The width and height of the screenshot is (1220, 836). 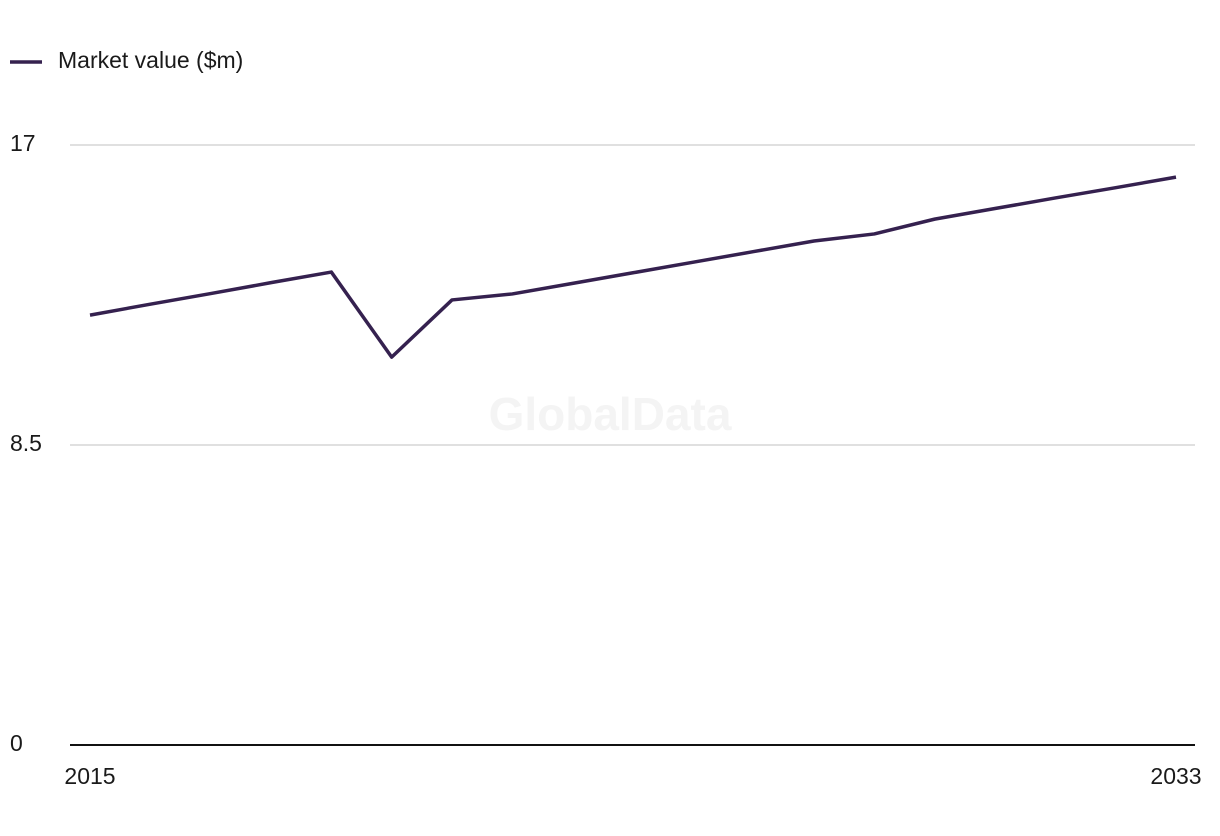 I want to click on y-tick-label: 0, so click(x=16, y=743).